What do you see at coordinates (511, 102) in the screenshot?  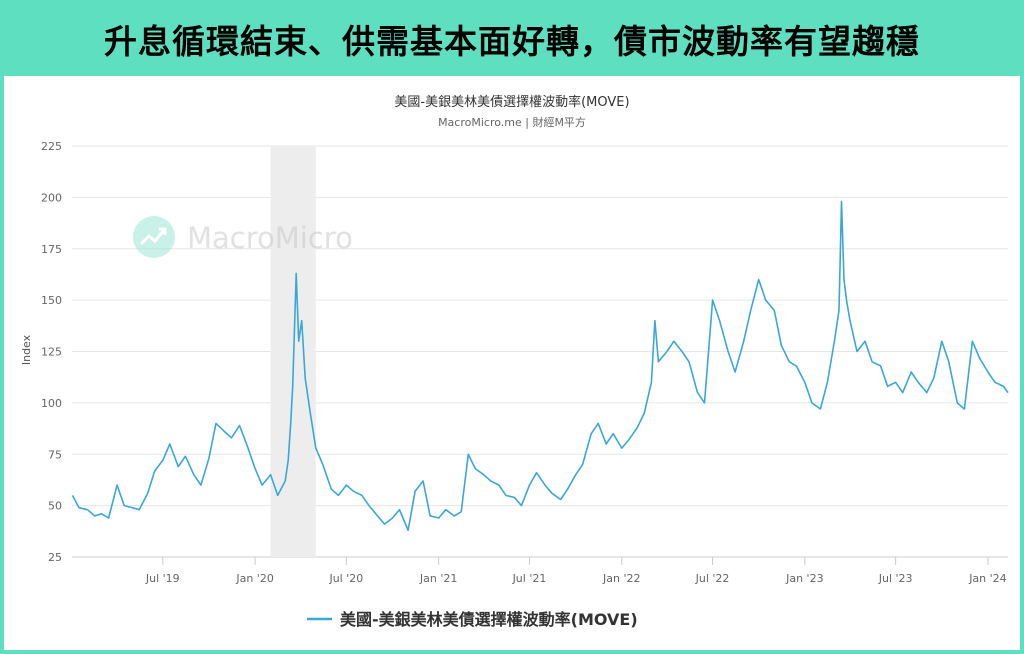 I see `chart-title: 美國-美銀美林美債選擇權波動率(MOVE)` at bounding box center [511, 102].